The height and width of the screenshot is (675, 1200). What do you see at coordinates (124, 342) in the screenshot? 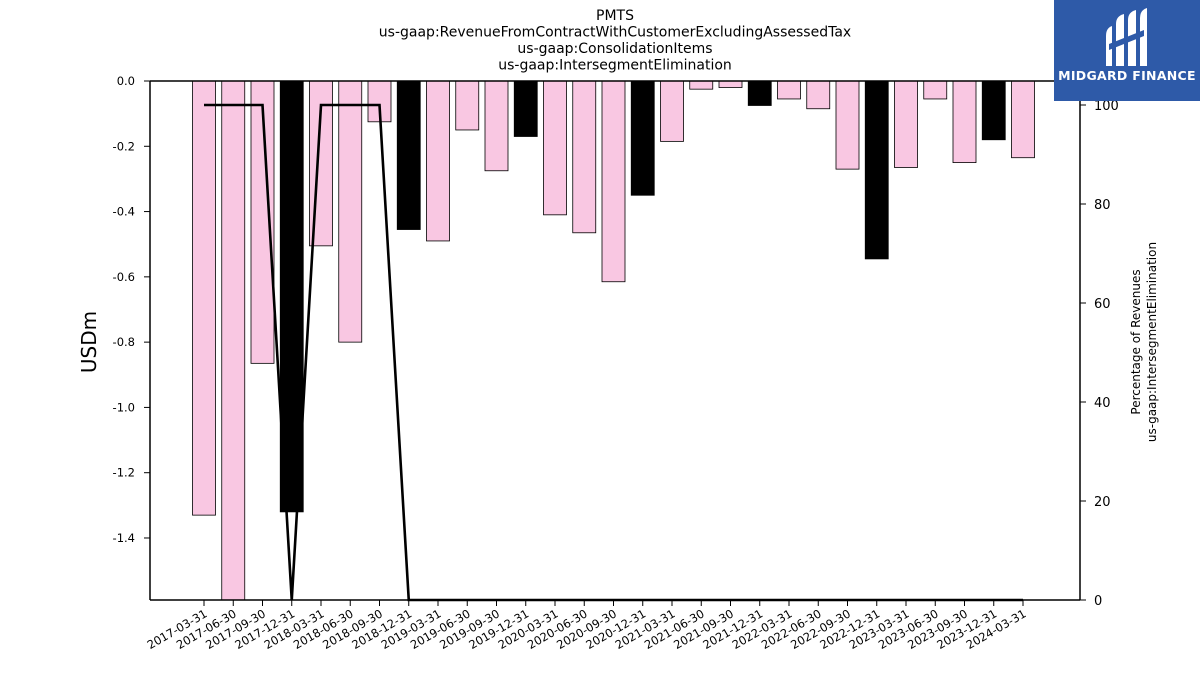
I see `y-tick-label: -0.8` at bounding box center [124, 342].